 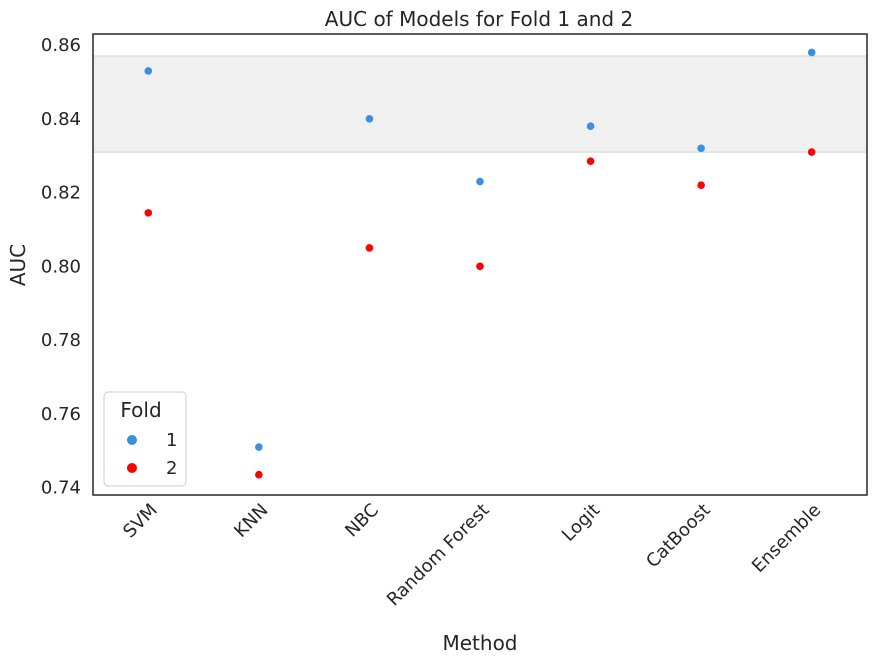 What do you see at coordinates (811, 52) in the screenshot?
I see `data-point-fold-1-ensemble` at bounding box center [811, 52].